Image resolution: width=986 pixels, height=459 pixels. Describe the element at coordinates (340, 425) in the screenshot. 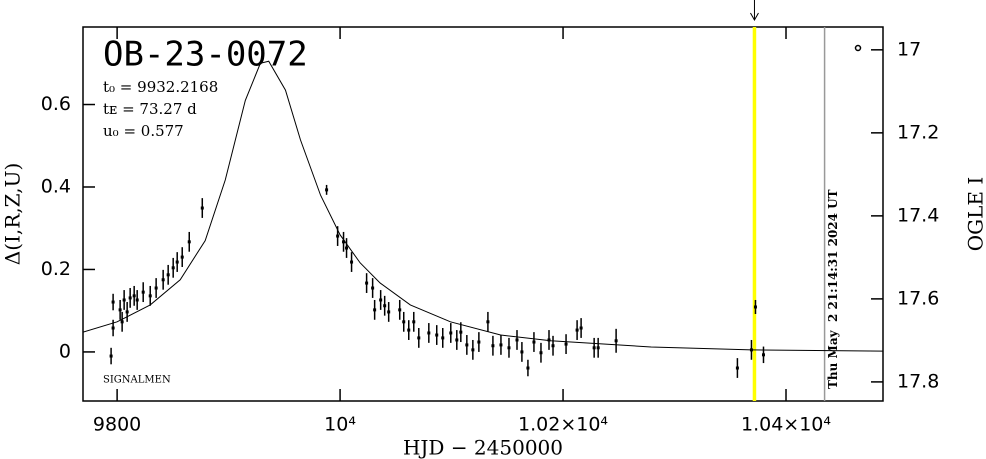

I see `x-tick-label: 10⁴` at that location.